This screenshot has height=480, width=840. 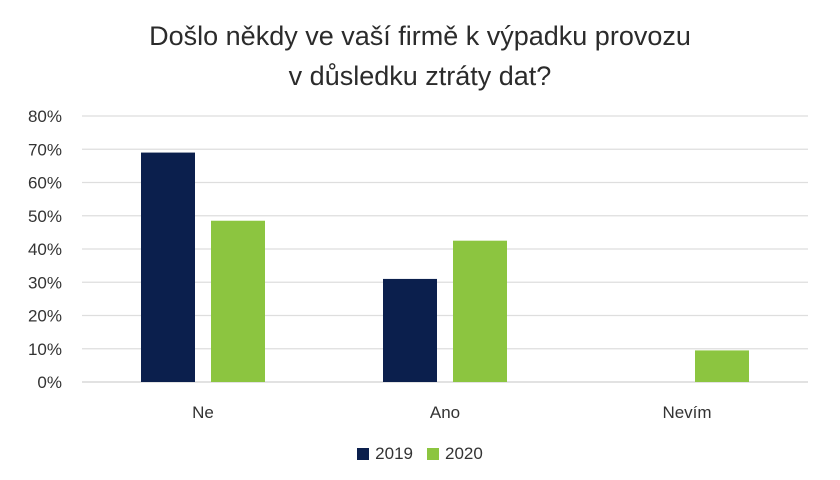 What do you see at coordinates (45, 349) in the screenshot?
I see `y-tick-label: 10%` at bounding box center [45, 349].